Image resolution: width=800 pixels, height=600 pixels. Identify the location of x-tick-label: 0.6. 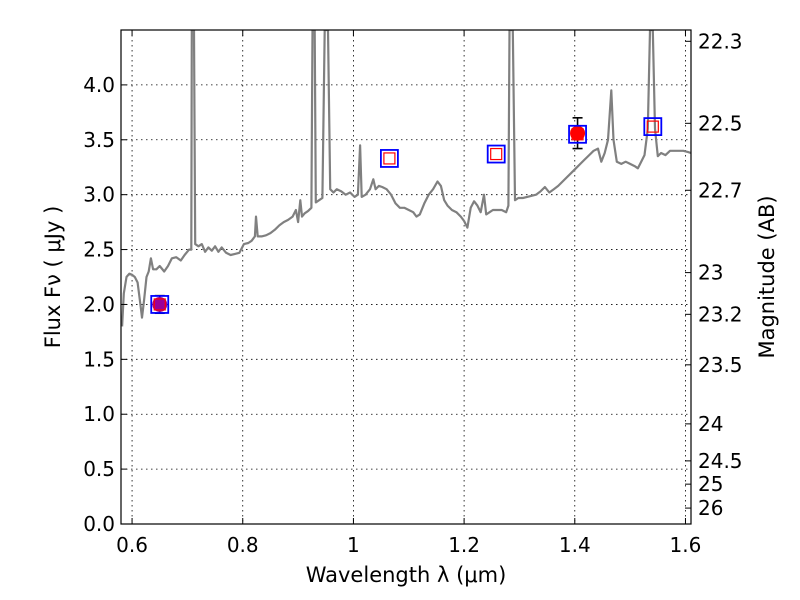
(132, 545).